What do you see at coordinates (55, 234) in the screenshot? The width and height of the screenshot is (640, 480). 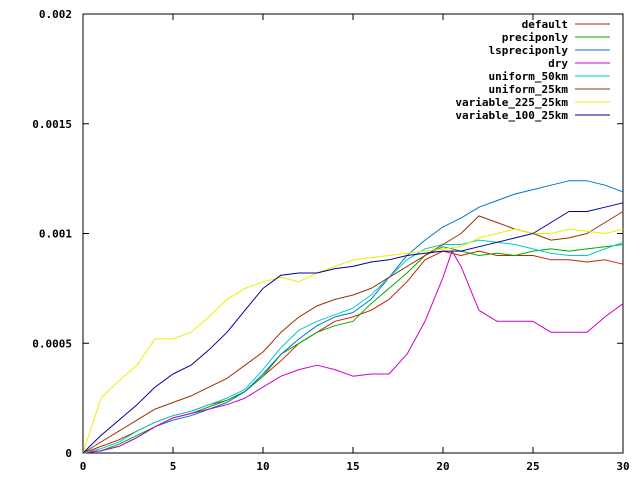 I see `y-tick-label: 0.001` at bounding box center [55, 234].